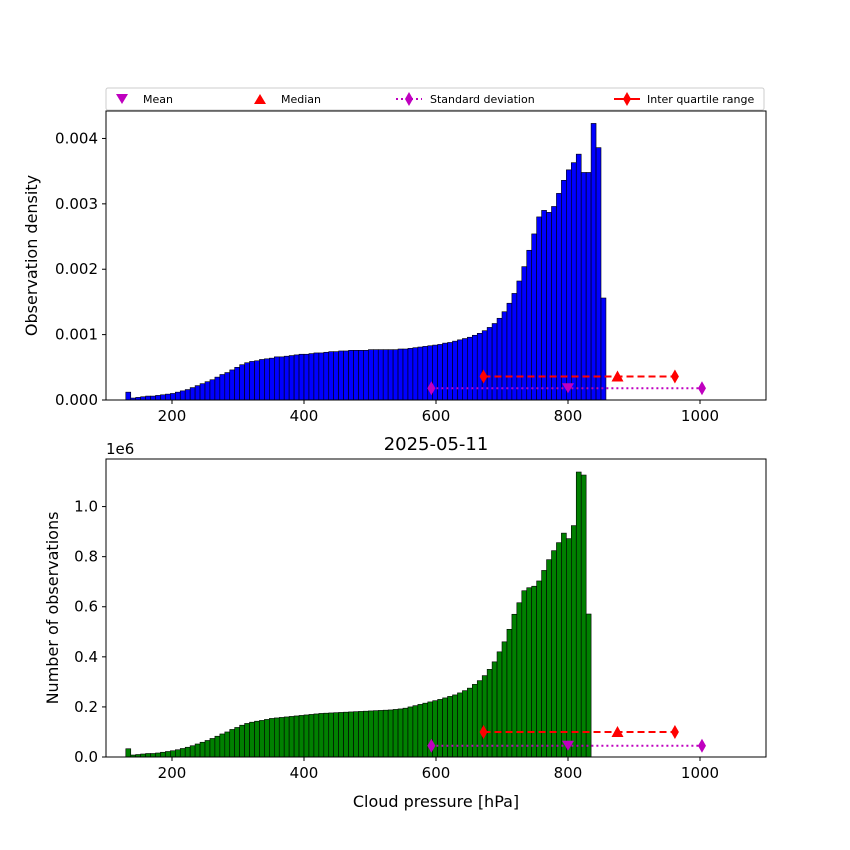  Describe the element at coordinates (568, 416) in the screenshot. I see `density-x-tick-label: 800` at that location.